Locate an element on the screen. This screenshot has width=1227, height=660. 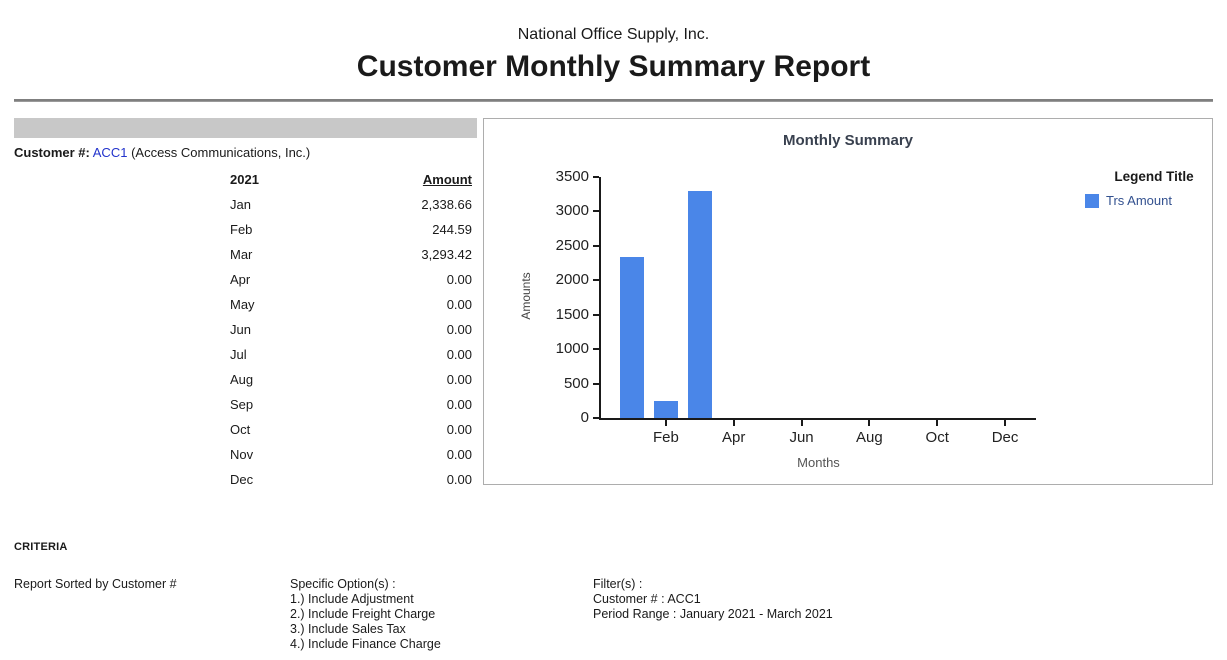
x-axis-tick-label: Jun is located at coordinates (801, 437).